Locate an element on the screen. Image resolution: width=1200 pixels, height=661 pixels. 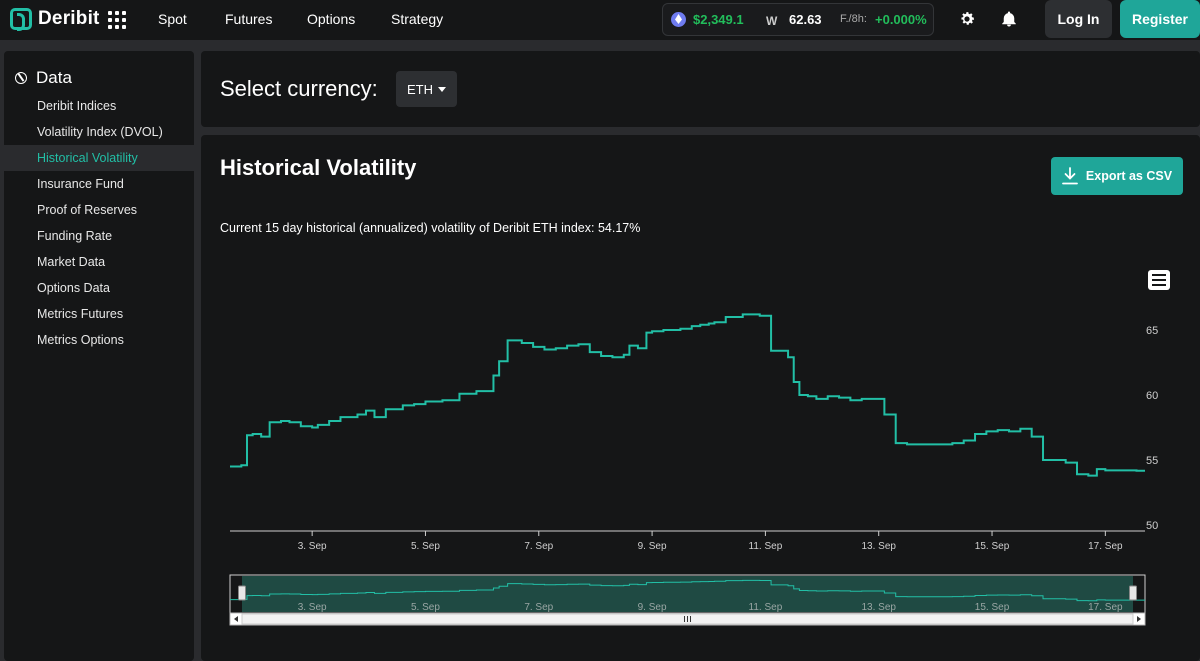
currency-selected-value: ETH is located at coordinates (420, 89).